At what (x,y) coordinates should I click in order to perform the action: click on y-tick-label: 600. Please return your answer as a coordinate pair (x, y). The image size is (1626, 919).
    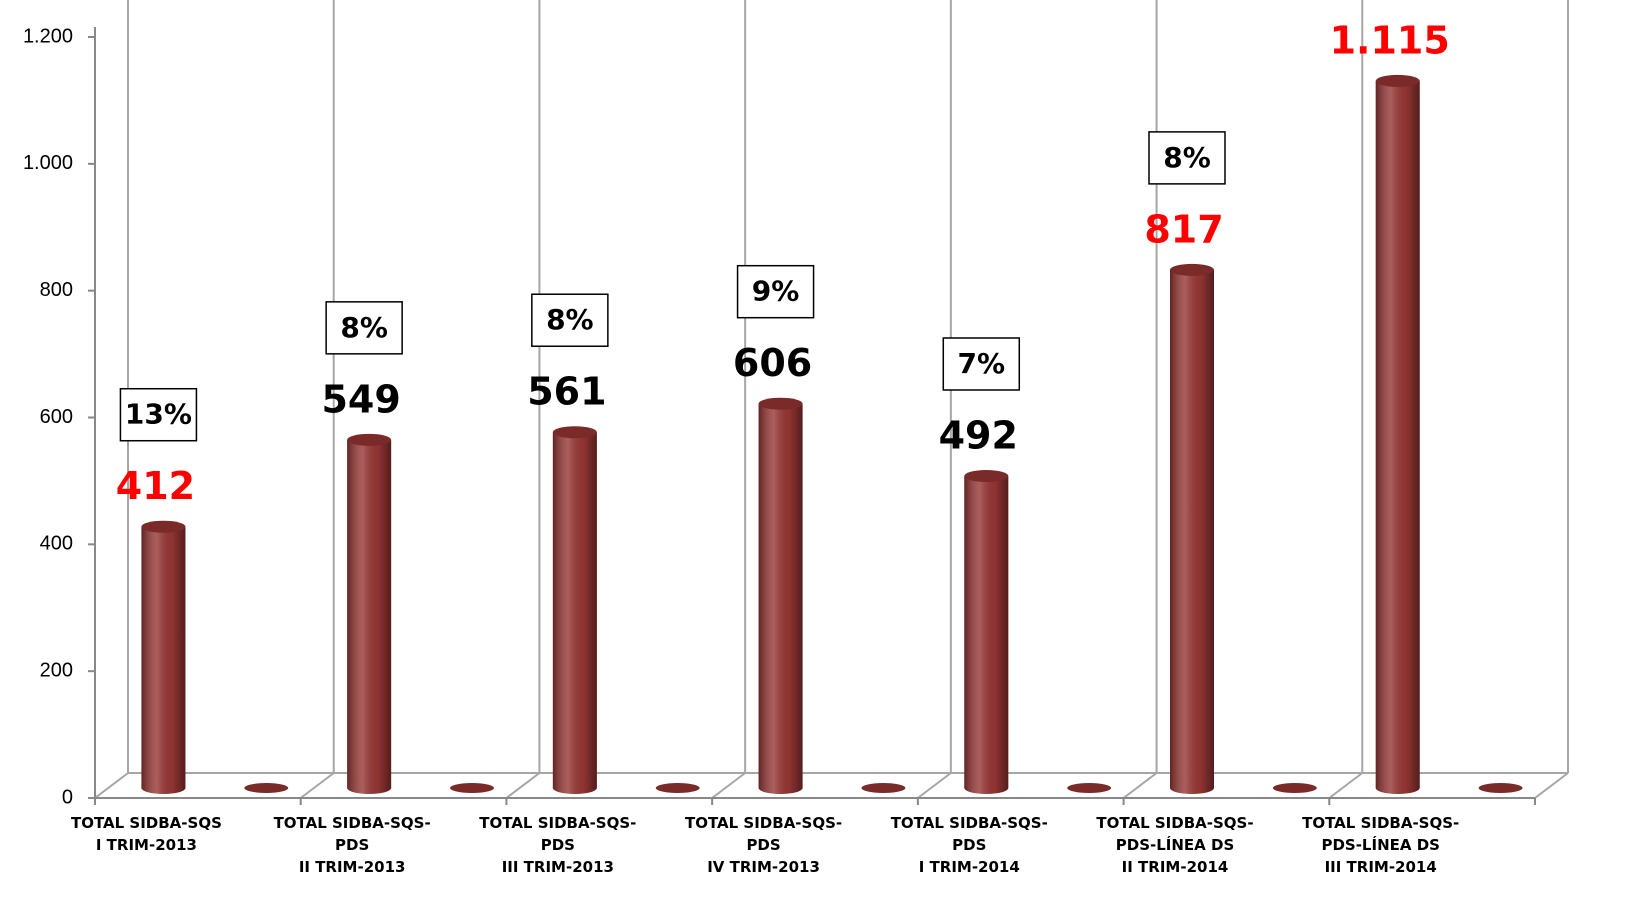
    Looking at the image, I should click on (56, 417).